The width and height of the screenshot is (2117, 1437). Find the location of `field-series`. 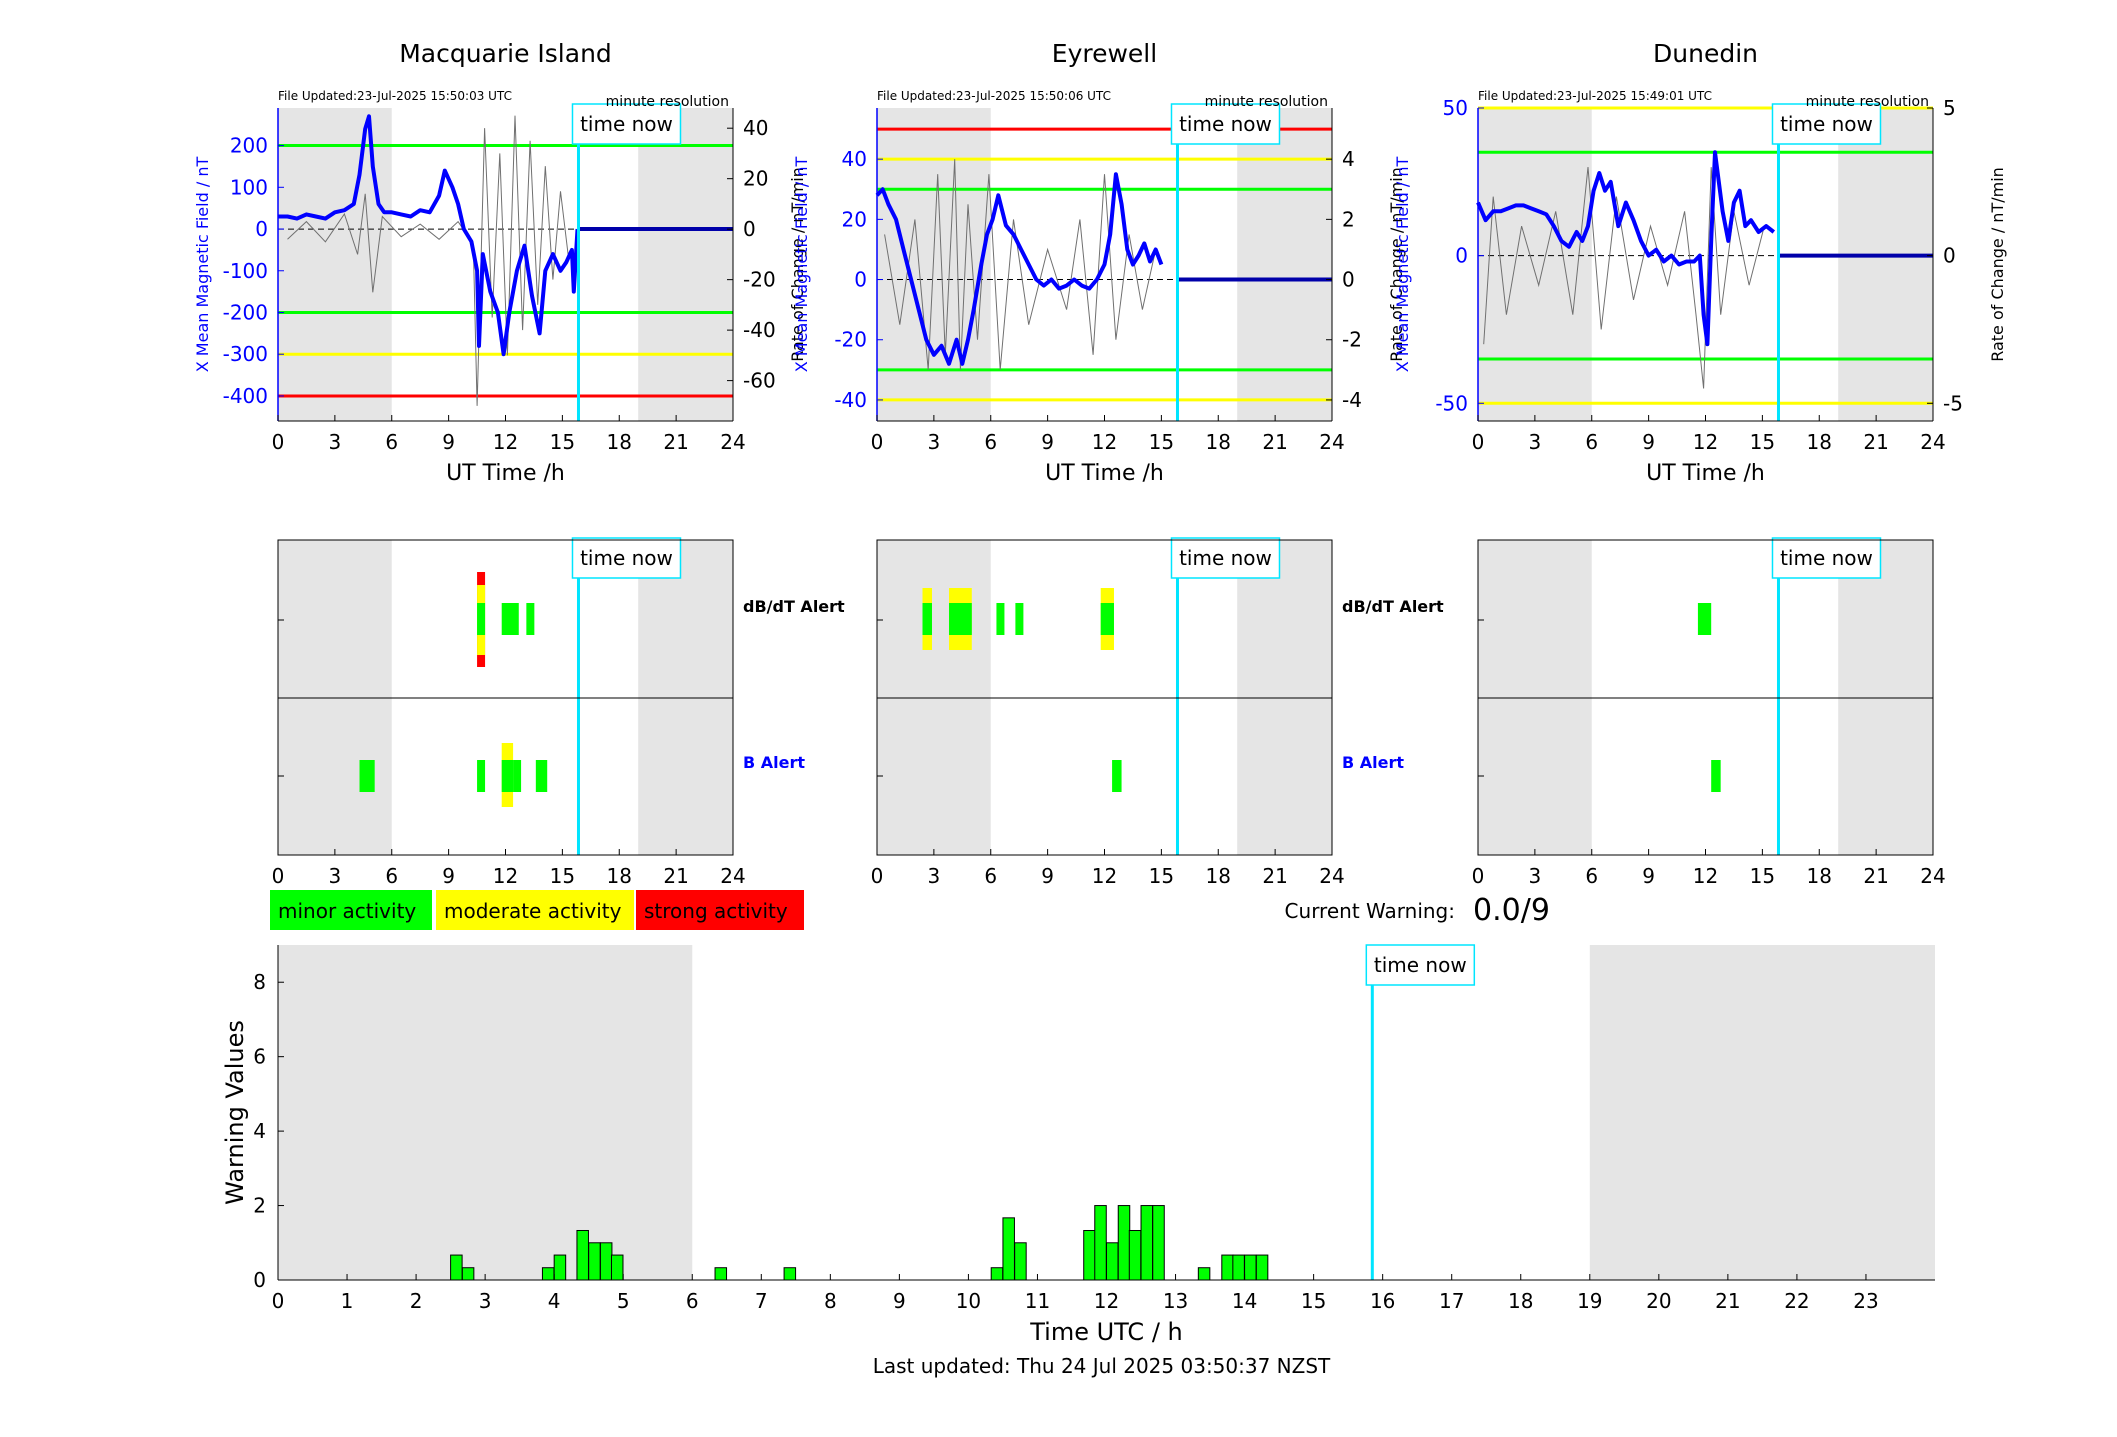

field-series is located at coordinates (429, 235).